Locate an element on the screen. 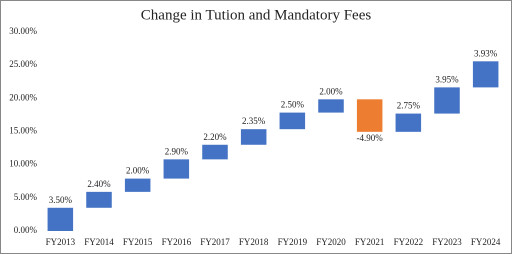  y-tick-label: 20.00% is located at coordinates (23, 97).